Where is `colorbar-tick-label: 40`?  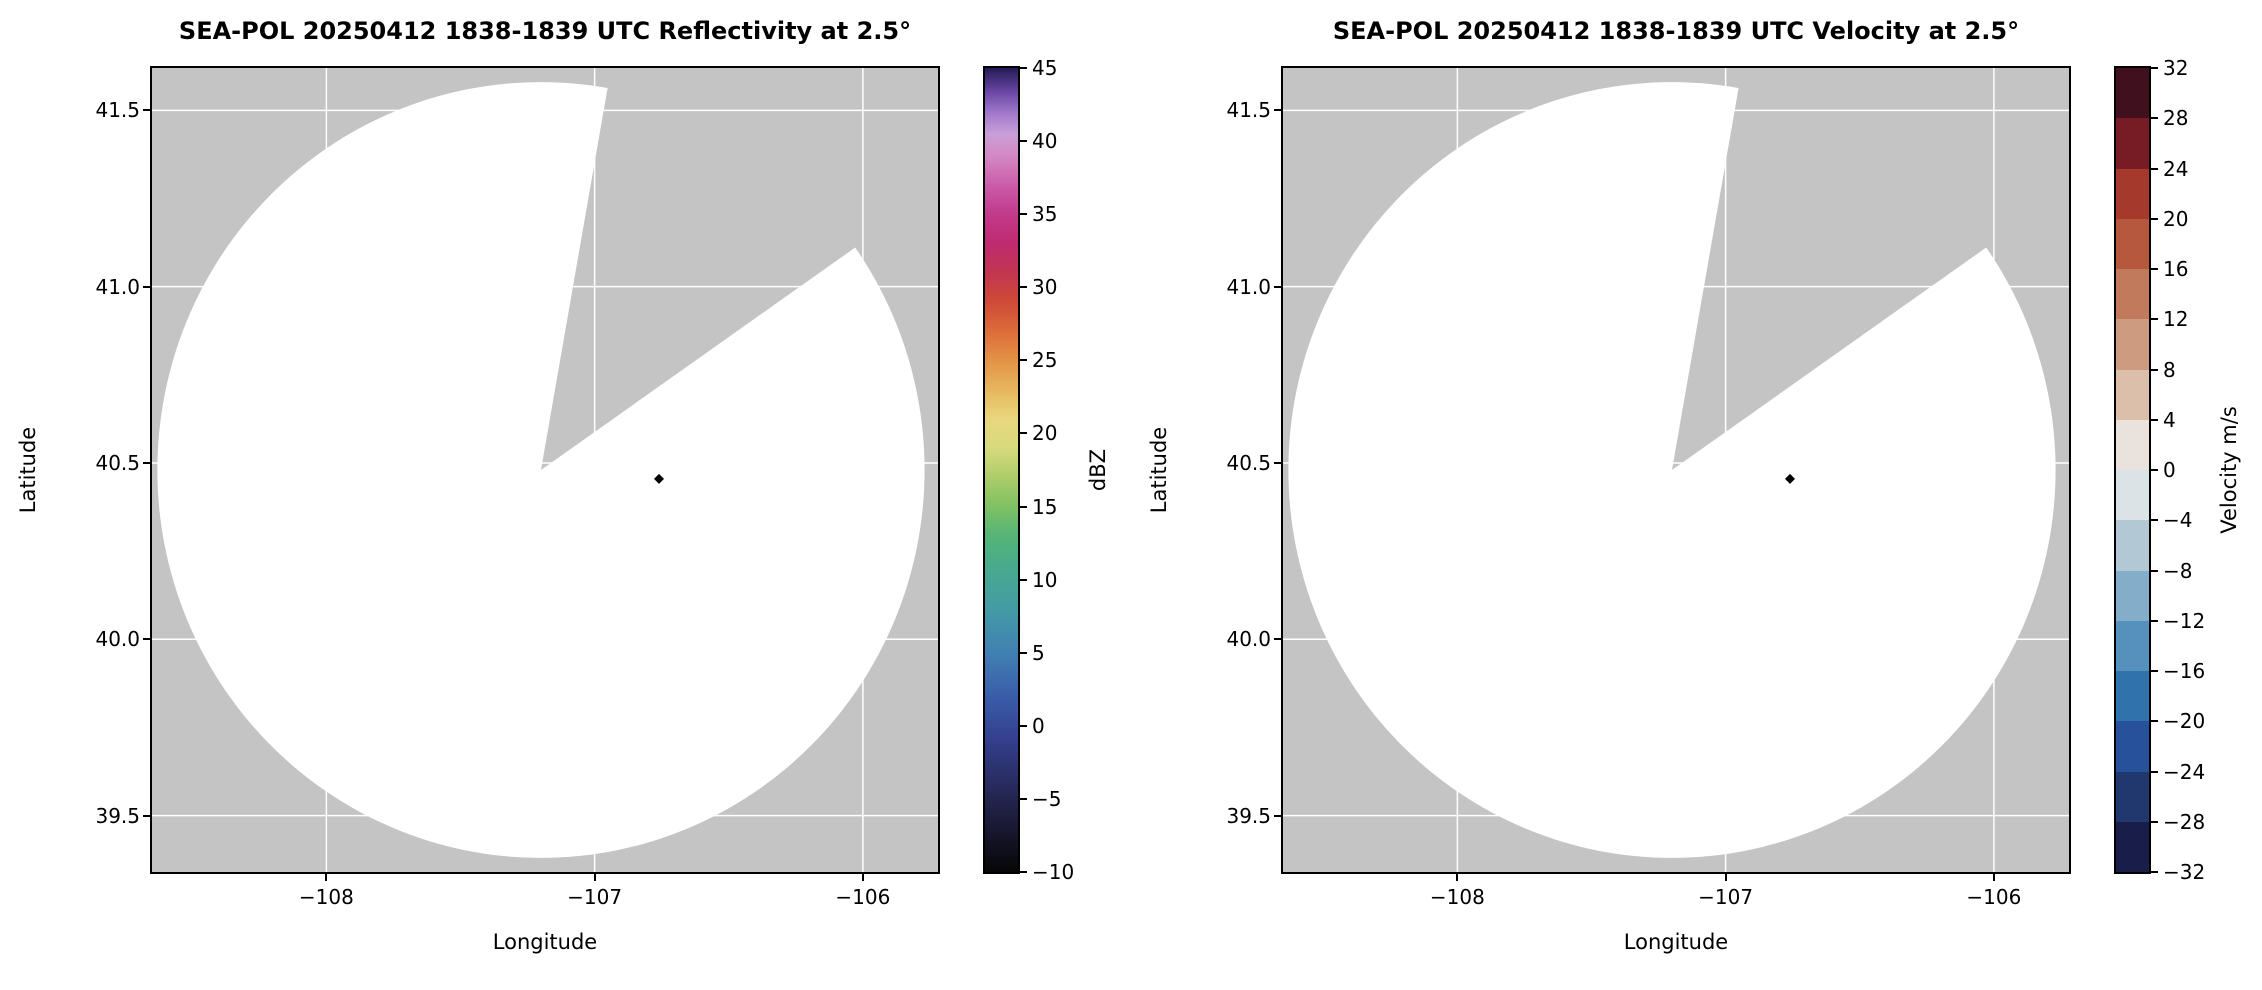 colorbar-tick-label: 40 is located at coordinates (1045, 141).